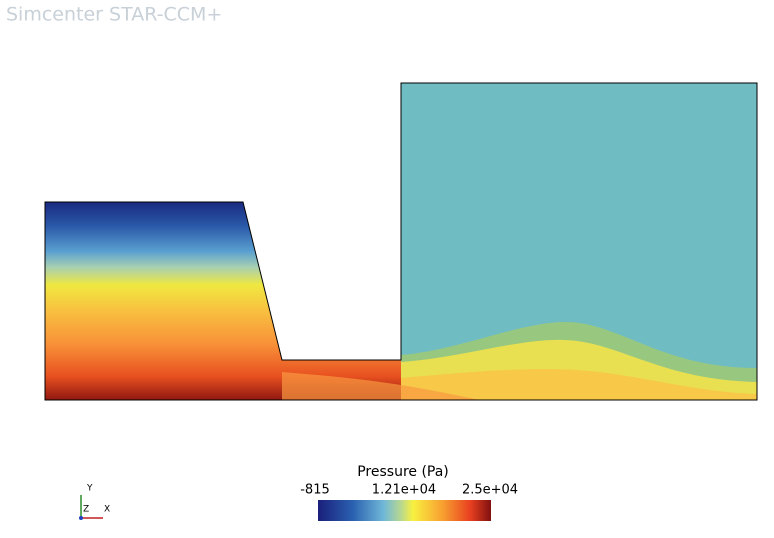 The height and width of the screenshot is (538, 774). Describe the element at coordinates (404, 510) in the screenshot. I see `colorbar` at that location.